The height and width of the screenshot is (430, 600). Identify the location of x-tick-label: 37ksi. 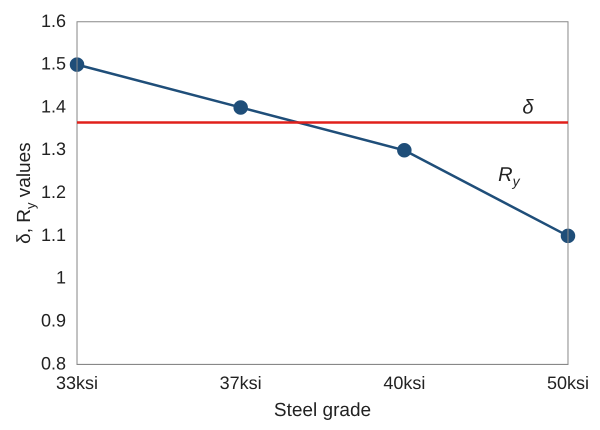
(241, 383).